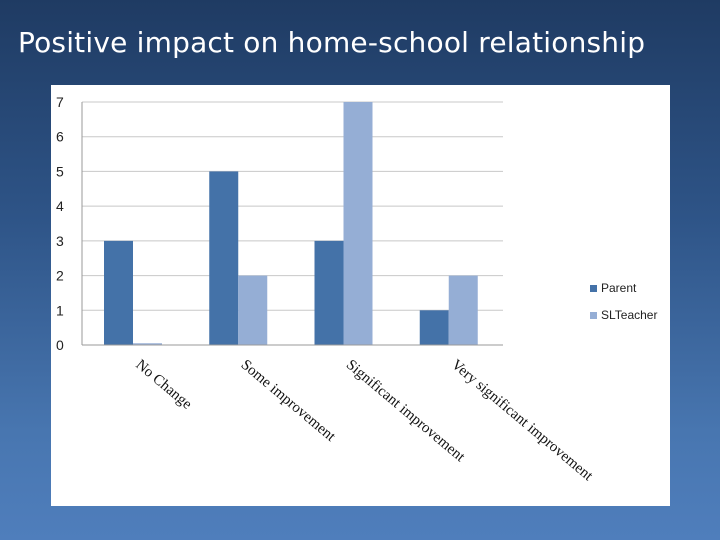 Image resolution: width=720 pixels, height=540 pixels. Describe the element at coordinates (60, 345) in the screenshot. I see `y-tick-label: 0` at that location.